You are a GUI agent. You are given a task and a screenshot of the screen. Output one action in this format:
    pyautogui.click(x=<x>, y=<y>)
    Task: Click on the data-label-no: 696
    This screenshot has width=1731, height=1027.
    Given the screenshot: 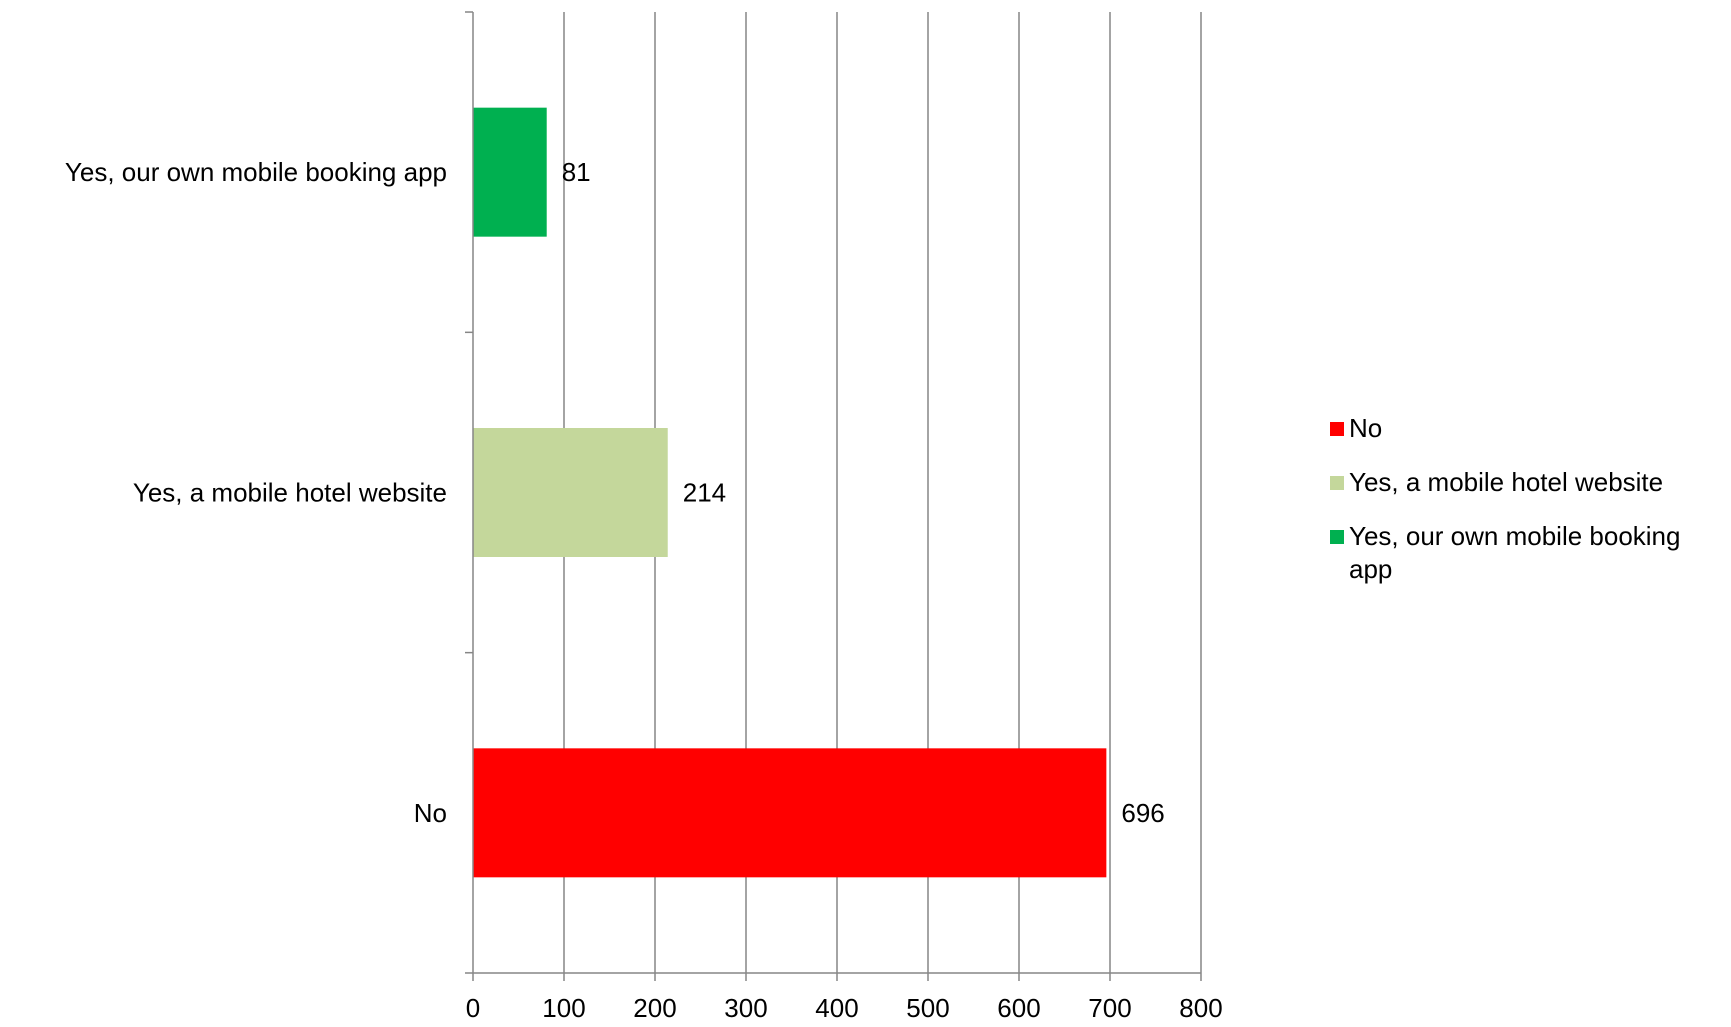 What is the action you would take?
    pyautogui.click(x=1142, y=813)
    